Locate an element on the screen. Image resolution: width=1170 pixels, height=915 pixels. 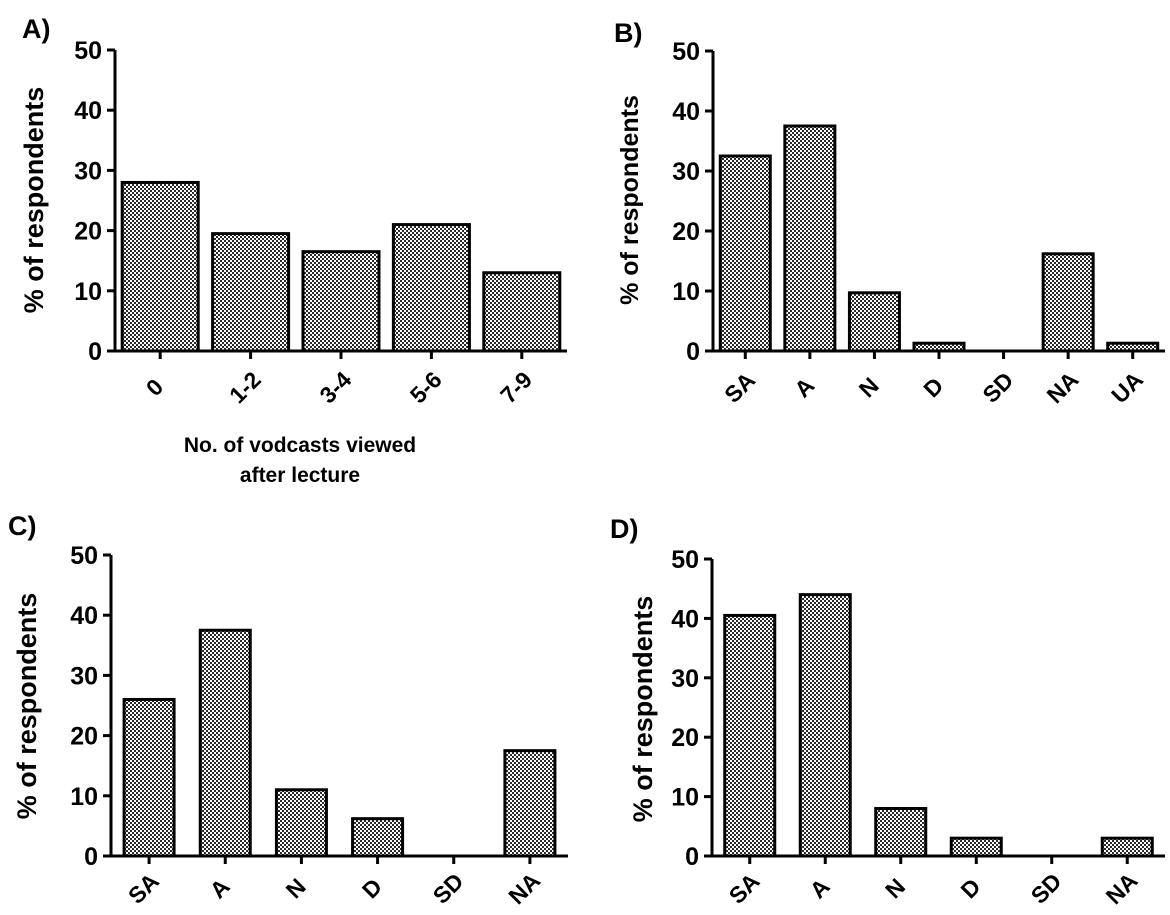
category-label: 7-9 is located at coordinates (516, 387).